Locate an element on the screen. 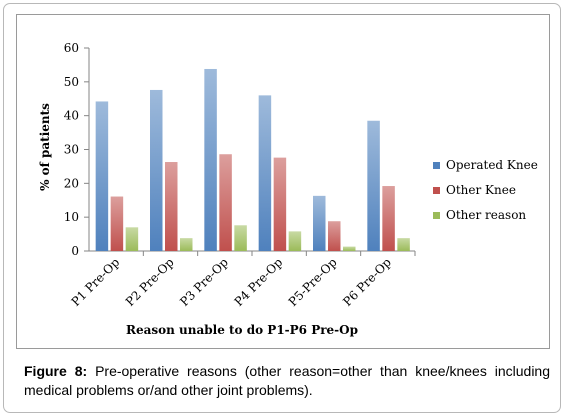  y-tick-label: 10 is located at coordinates (71, 217).